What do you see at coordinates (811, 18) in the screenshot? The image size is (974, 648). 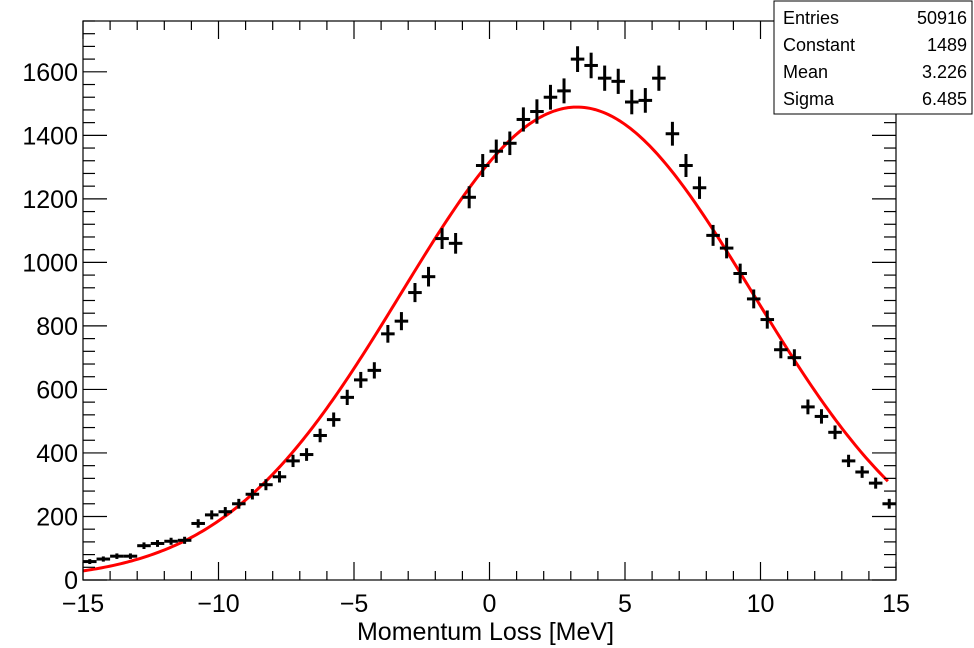 I see `stats-label: Entries` at bounding box center [811, 18].